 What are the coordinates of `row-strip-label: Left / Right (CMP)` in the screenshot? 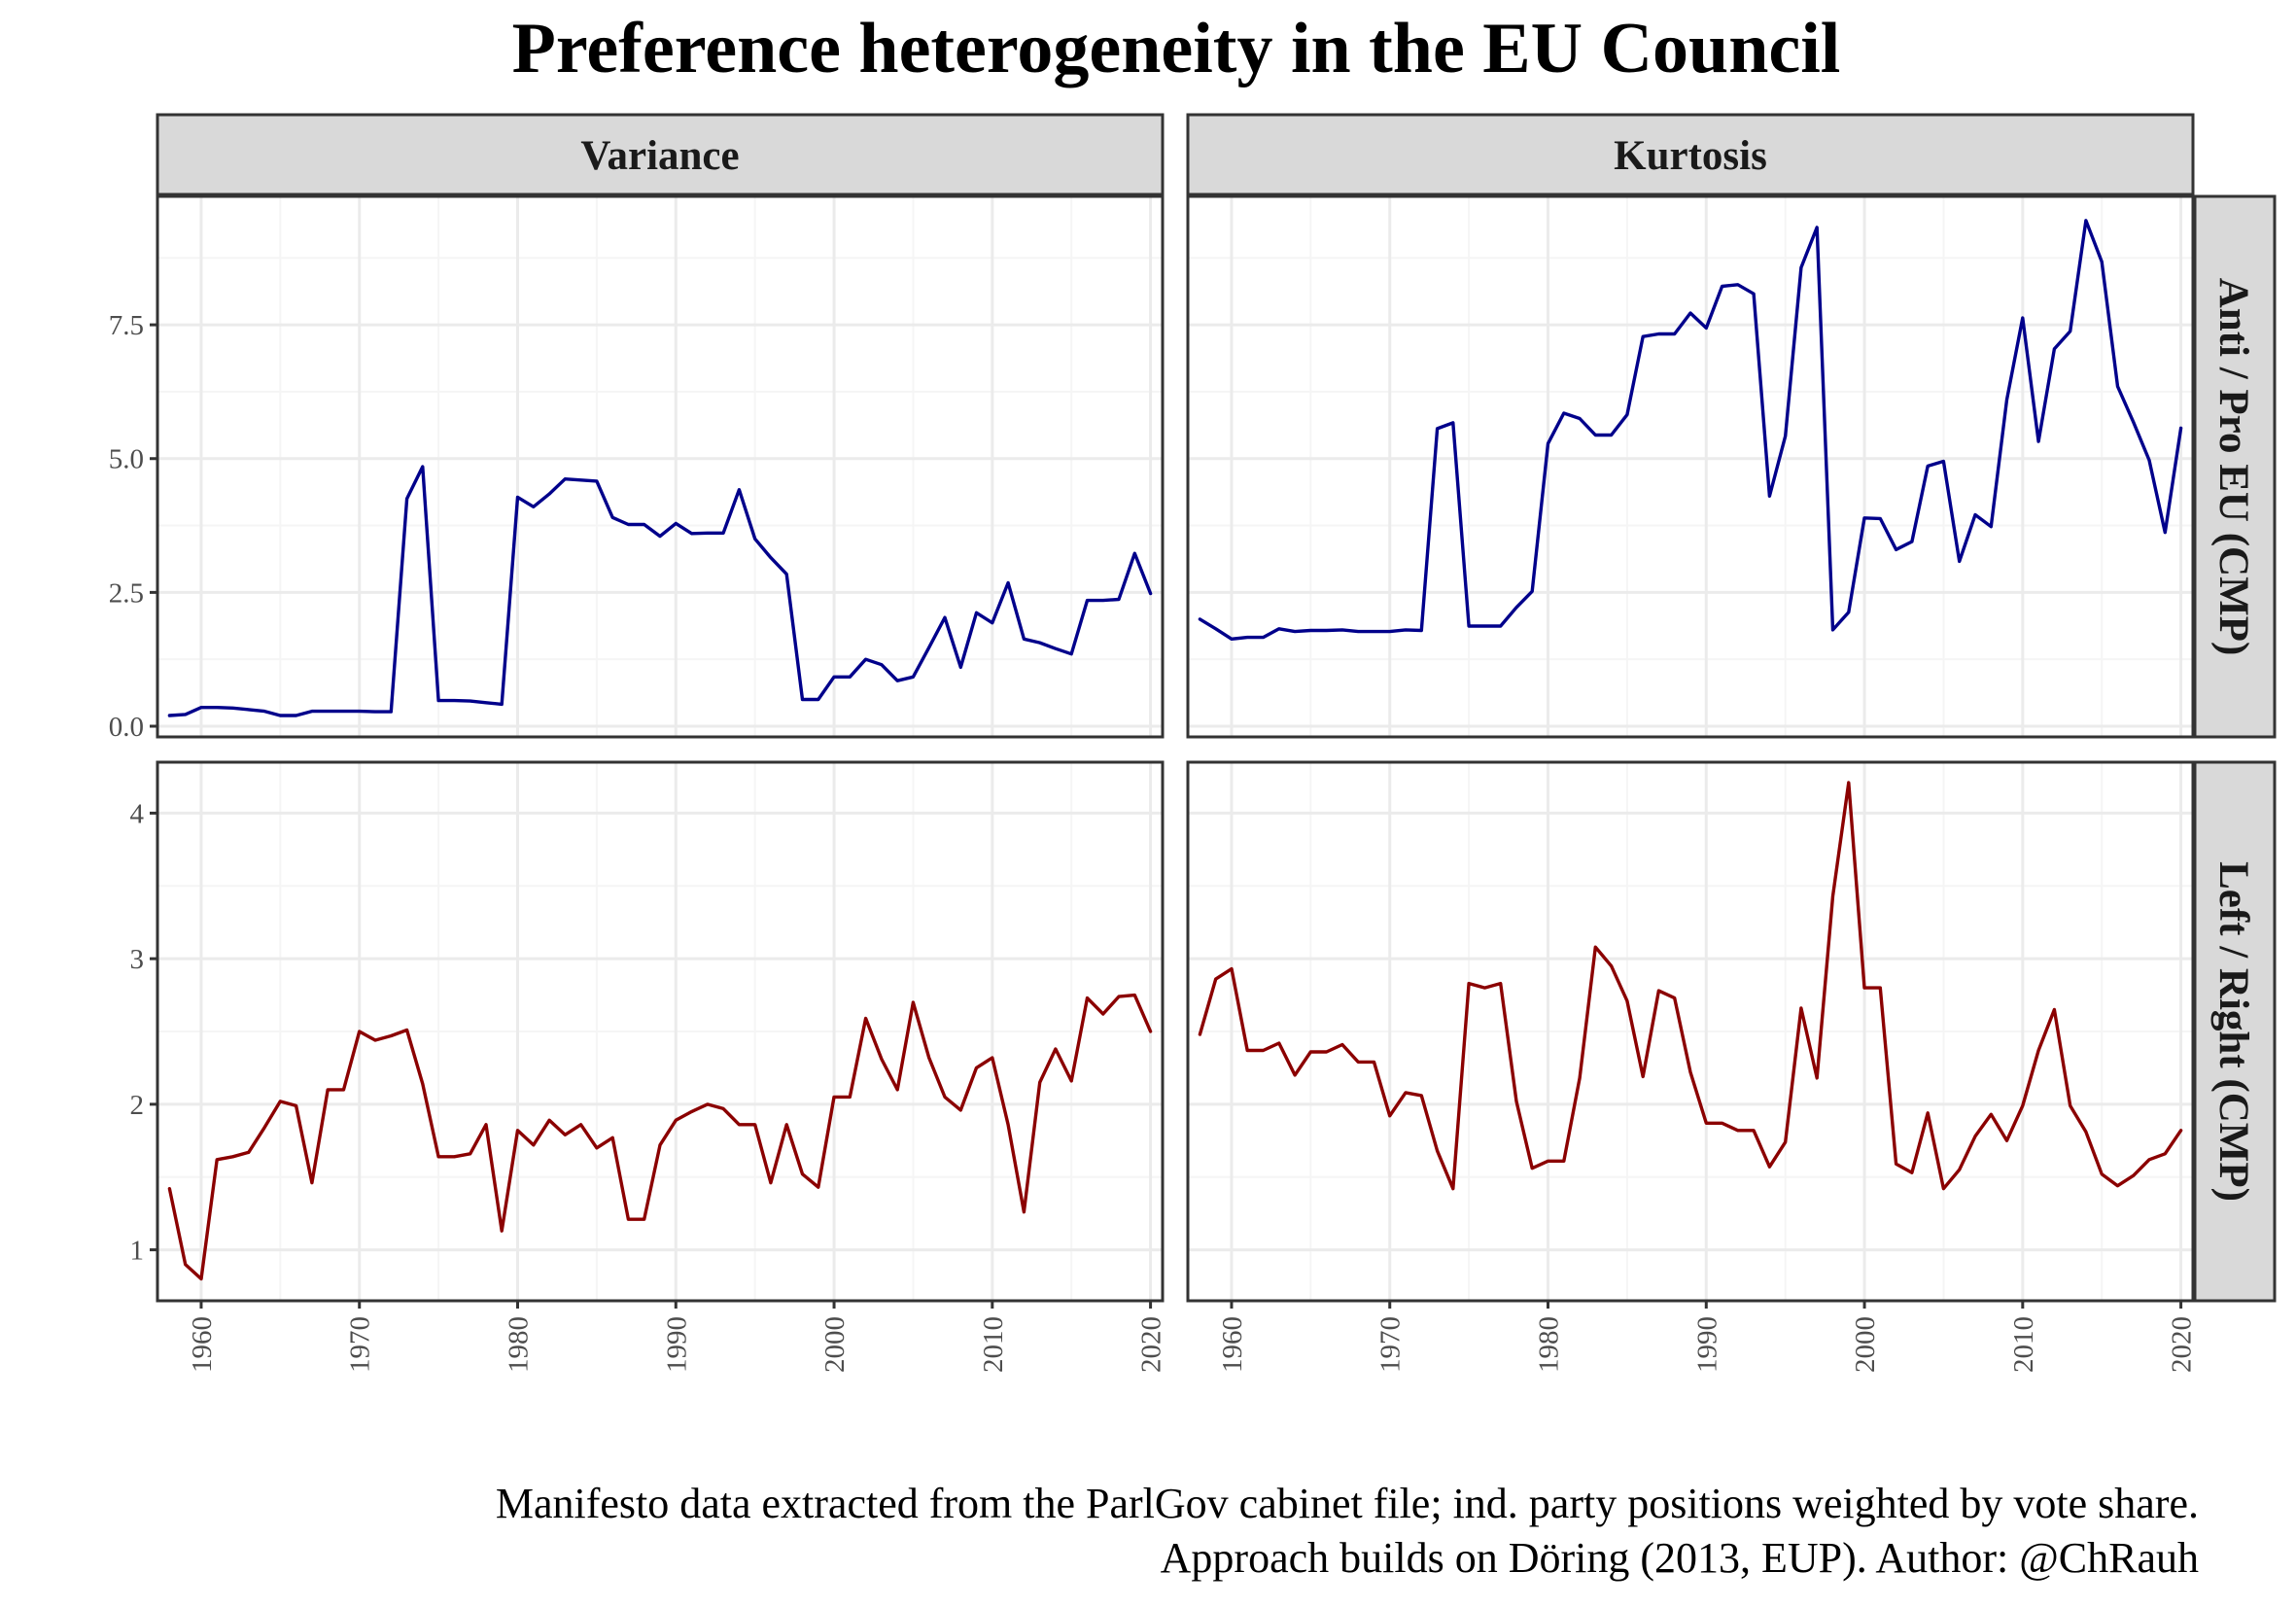 It's located at (2233, 1031).